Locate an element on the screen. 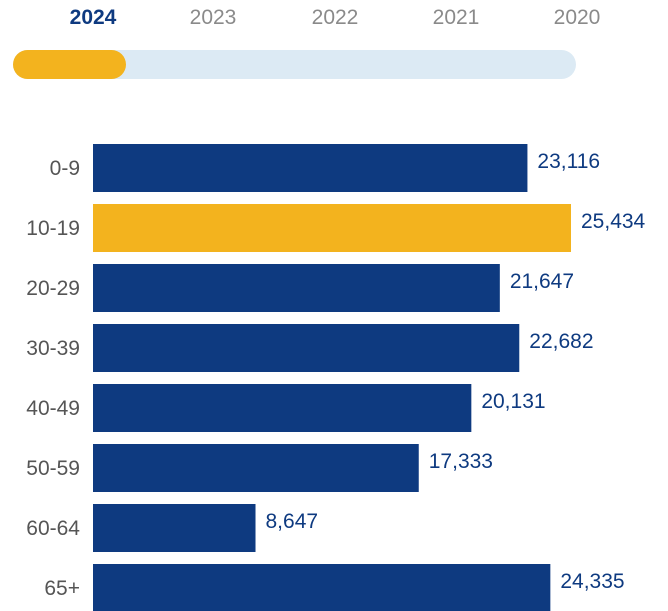  category-label-40-49: 40-49 is located at coordinates (53, 408).